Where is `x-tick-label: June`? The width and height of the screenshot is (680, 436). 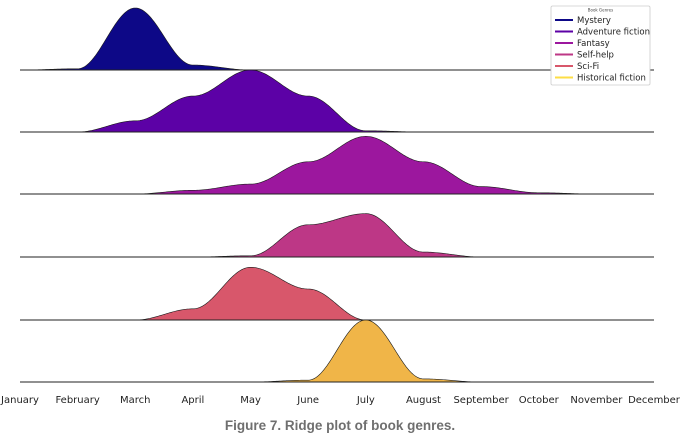
x-tick-label: June is located at coordinates (307, 400).